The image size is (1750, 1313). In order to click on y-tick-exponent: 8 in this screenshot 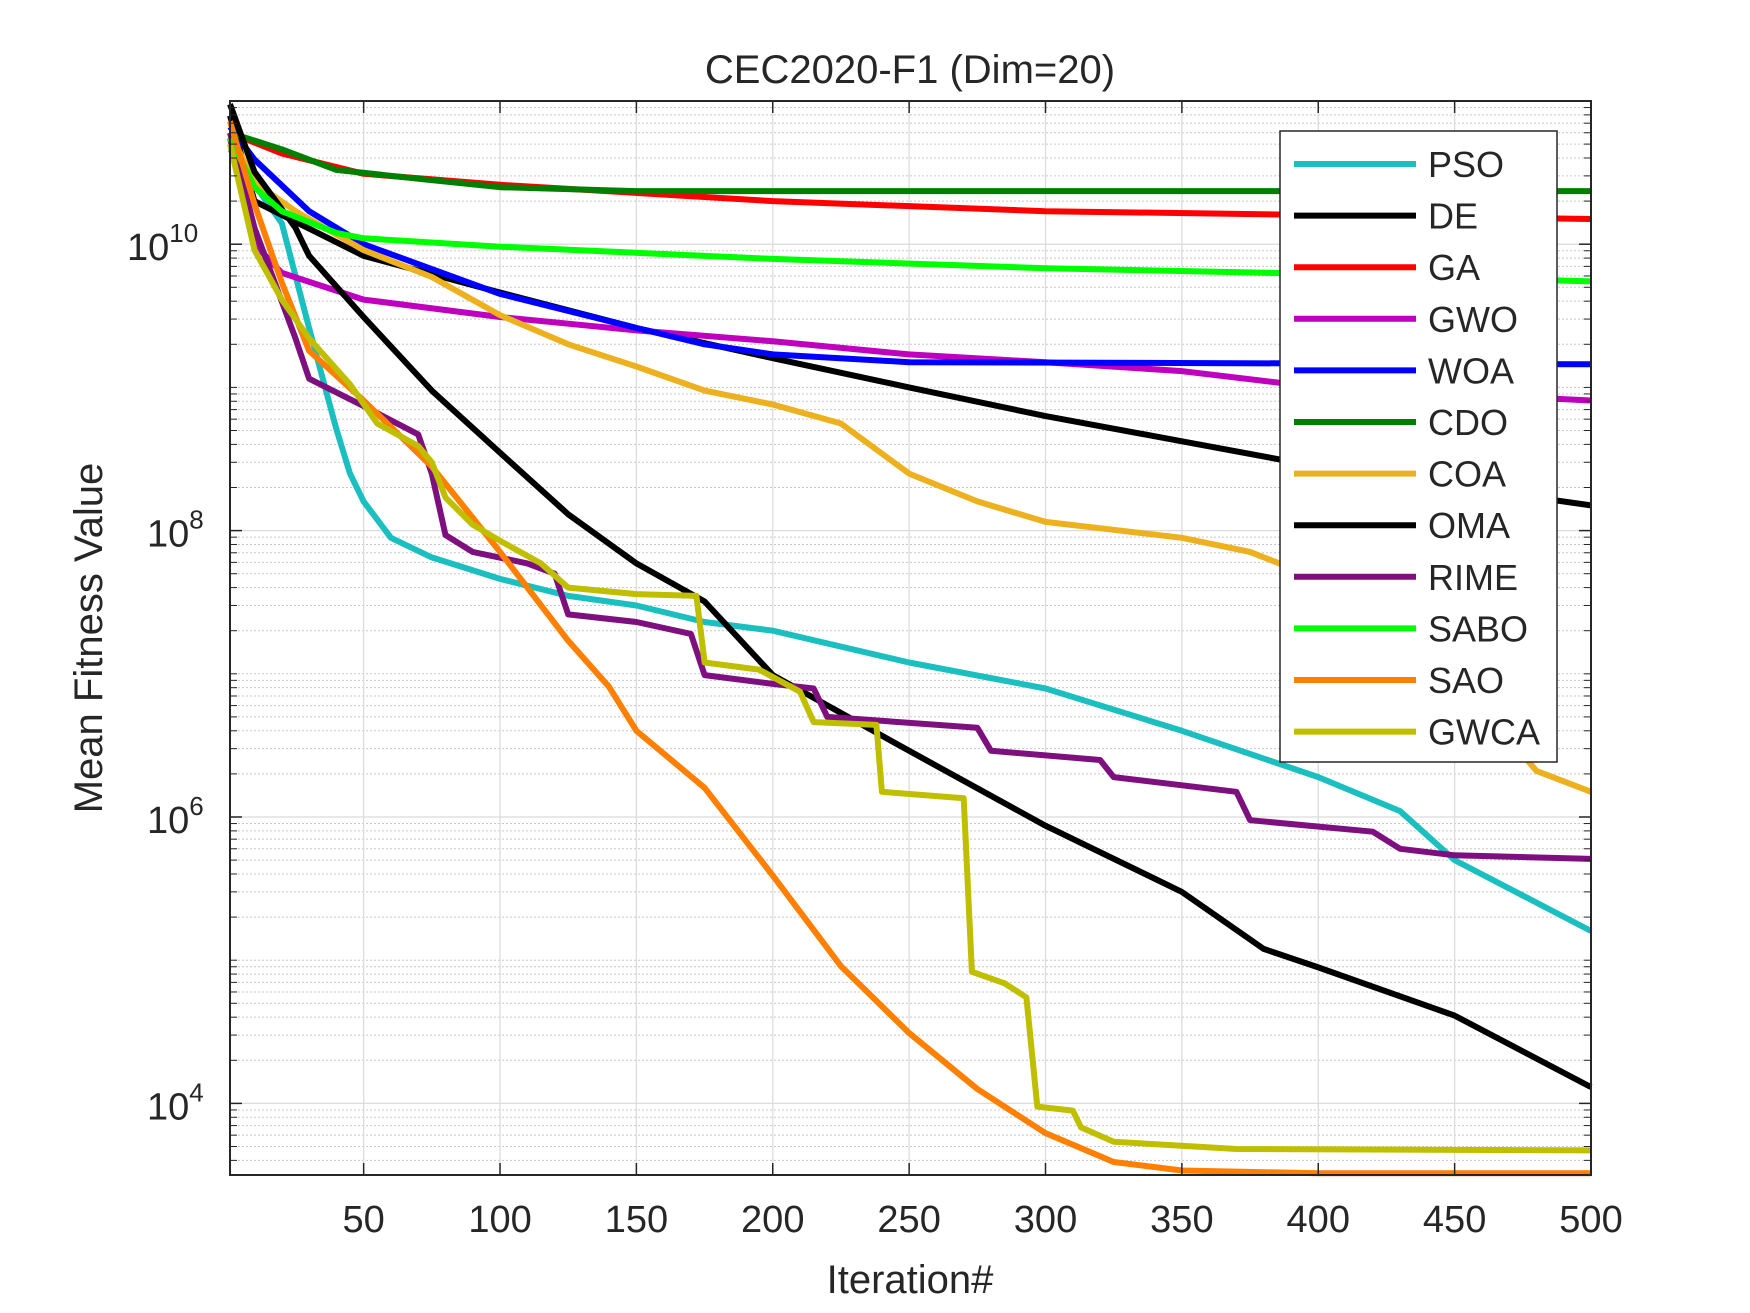, I will do `click(196, 520)`.